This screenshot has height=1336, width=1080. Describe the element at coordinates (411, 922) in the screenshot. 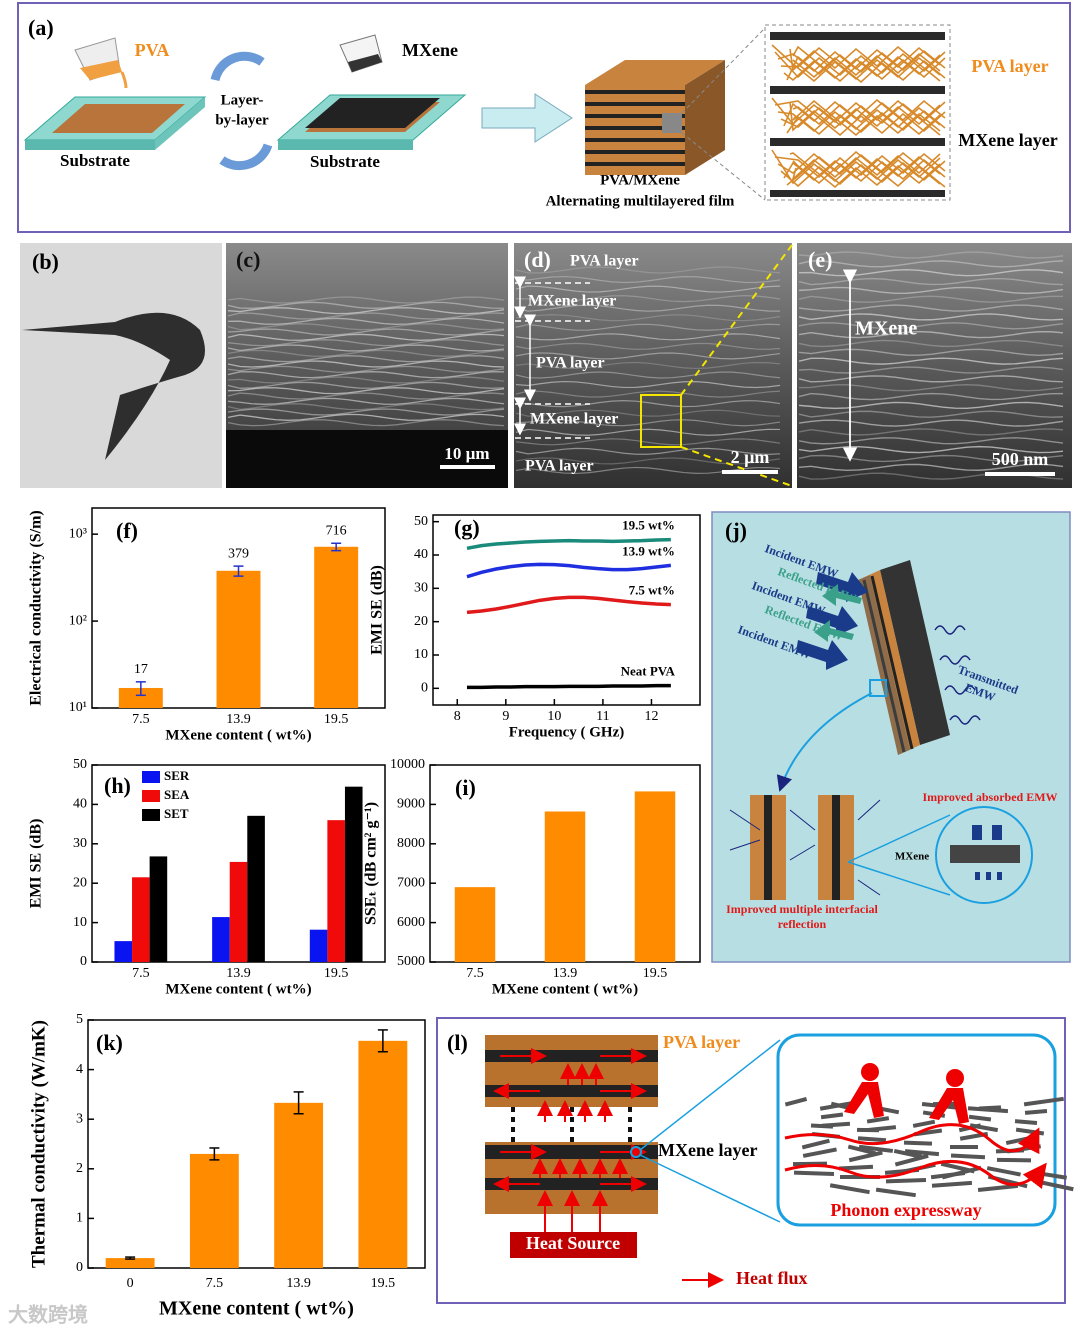

I see `y-tick-label: 6000` at that location.